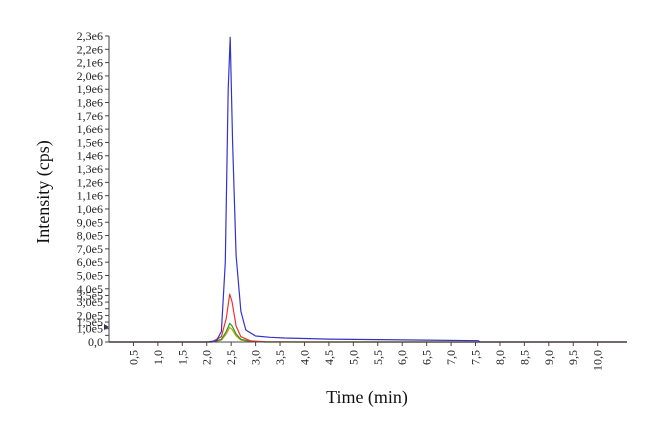 The height and width of the screenshot is (439, 660). What do you see at coordinates (133, 357) in the screenshot?
I see `x-tick-label: 0,5` at bounding box center [133, 357].